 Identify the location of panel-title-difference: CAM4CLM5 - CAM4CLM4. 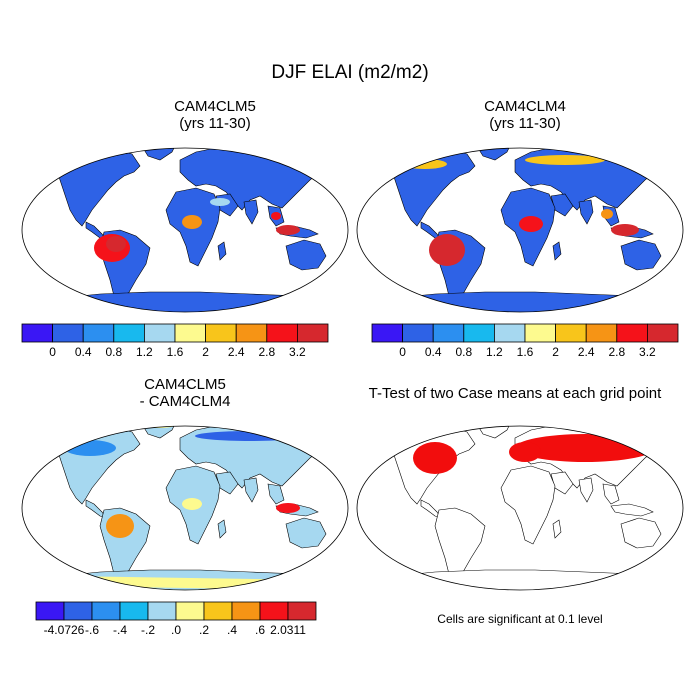
(185, 393).